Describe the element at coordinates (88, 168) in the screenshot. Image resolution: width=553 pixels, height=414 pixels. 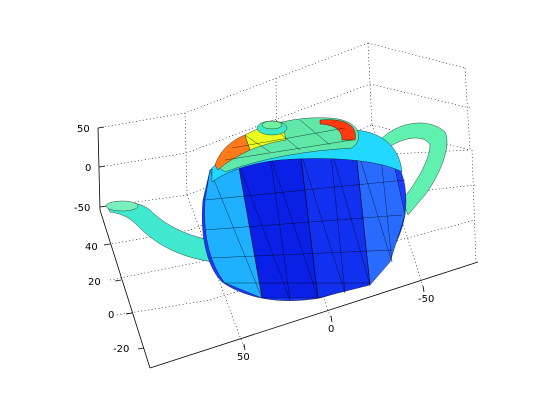
I see `z-tick-label: 0` at that location.